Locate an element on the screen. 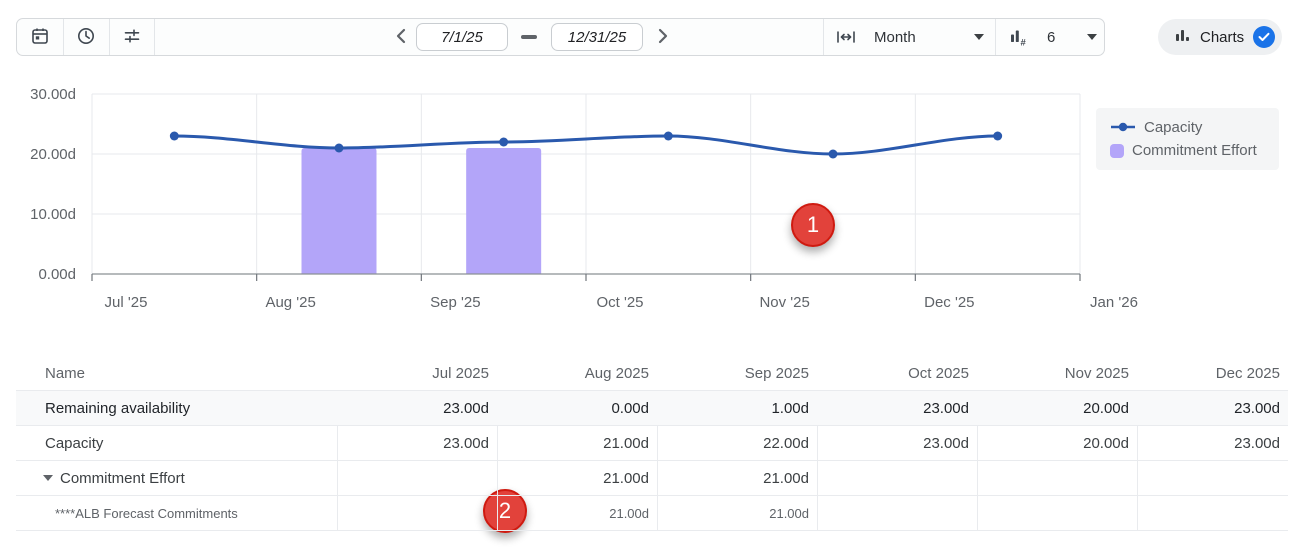 The image size is (1304, 550). column-header: Aug 2025 is located at coordinates (616, 373).